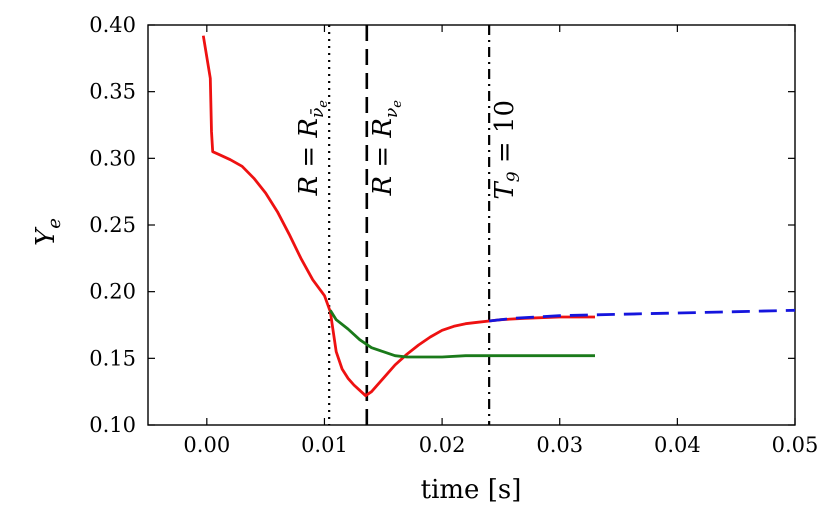 The image size is (830, 514). I want to click on y-tick-label: 0.25, so click(112, 225).